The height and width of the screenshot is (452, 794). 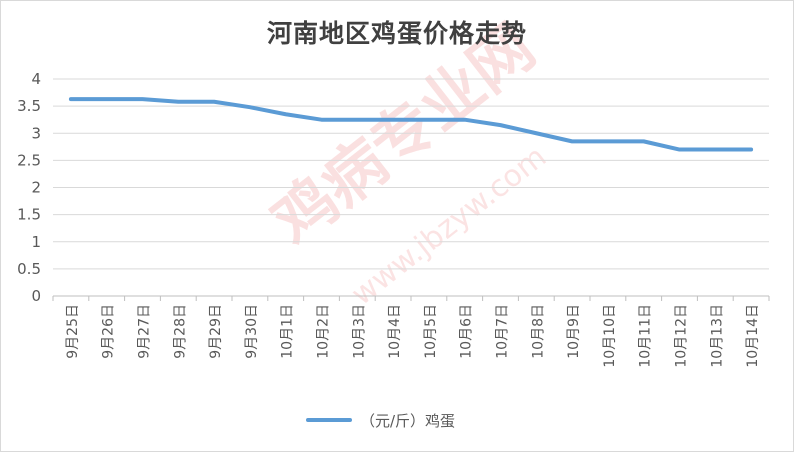 What do you see at coordinates (408, 420) in the screenshot?
I see `legend-label: （元/斤）鸡蛋` at bounding box center [408, 420].